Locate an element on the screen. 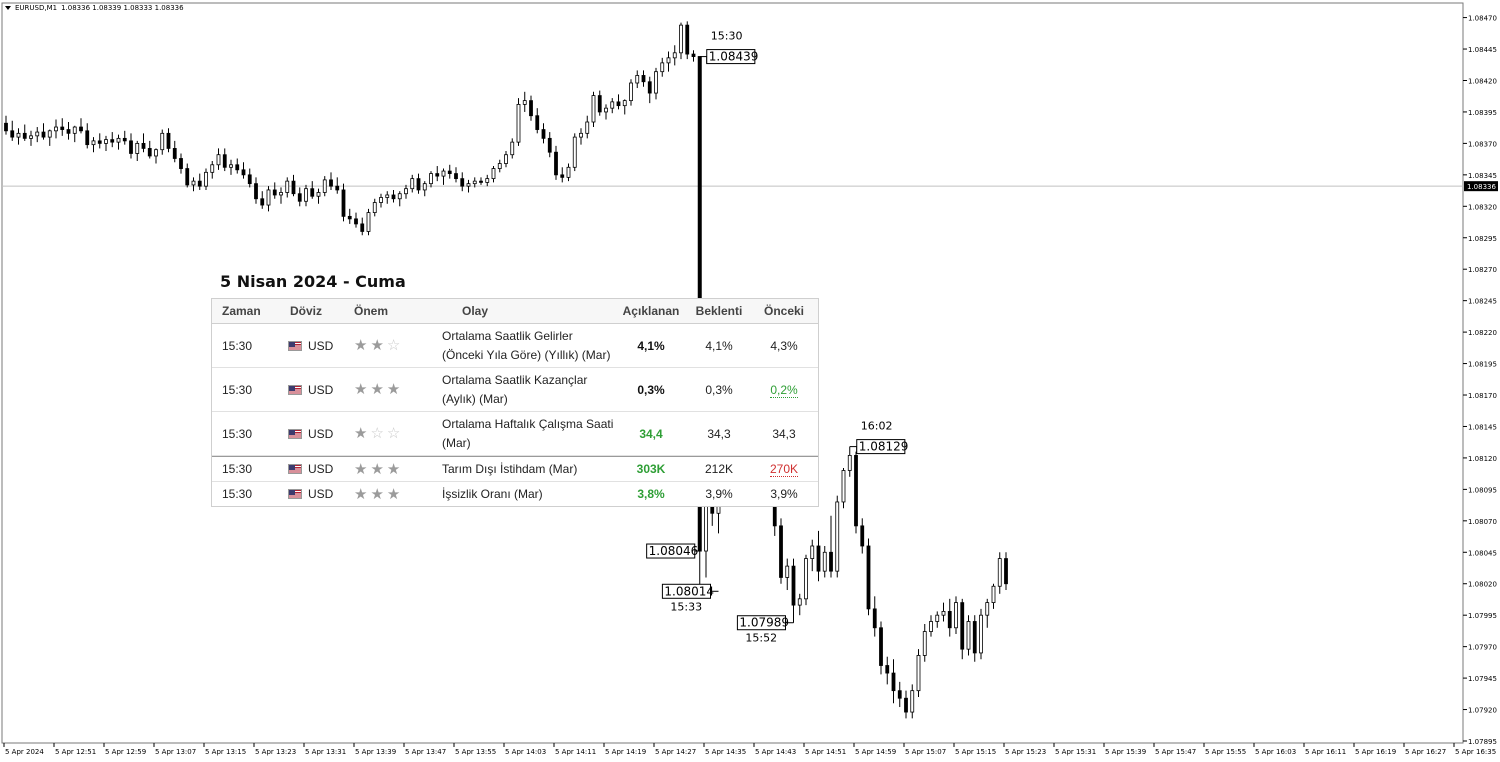  previous-value-text: 34,3 is located at coordinates (784, 433).